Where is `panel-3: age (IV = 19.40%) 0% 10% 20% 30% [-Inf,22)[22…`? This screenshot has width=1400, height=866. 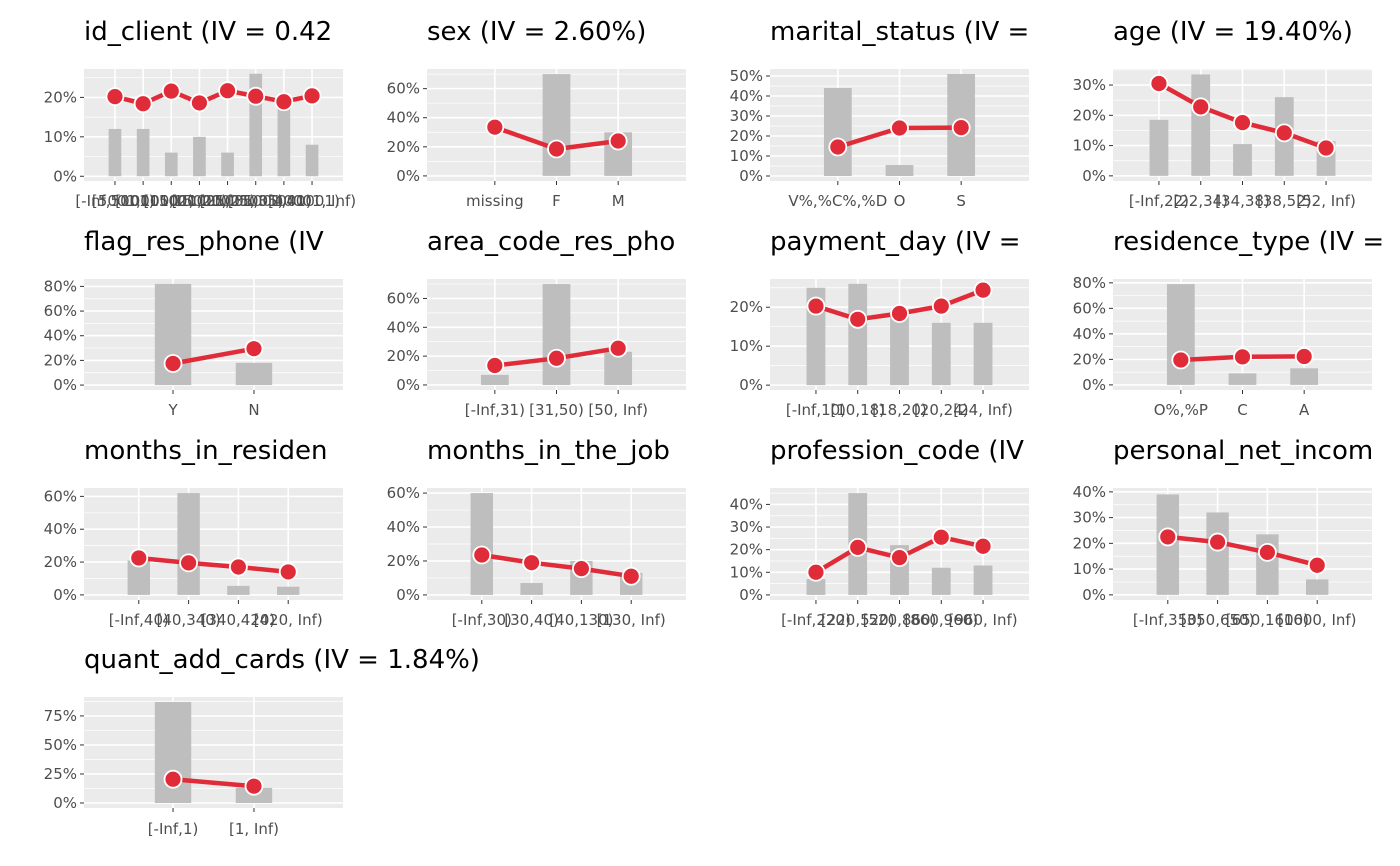 panel-3: age (IV = 19.40%) 0% 10% 20% 30% [-Inf,22)[22… is located at coordinates (1222, 113).